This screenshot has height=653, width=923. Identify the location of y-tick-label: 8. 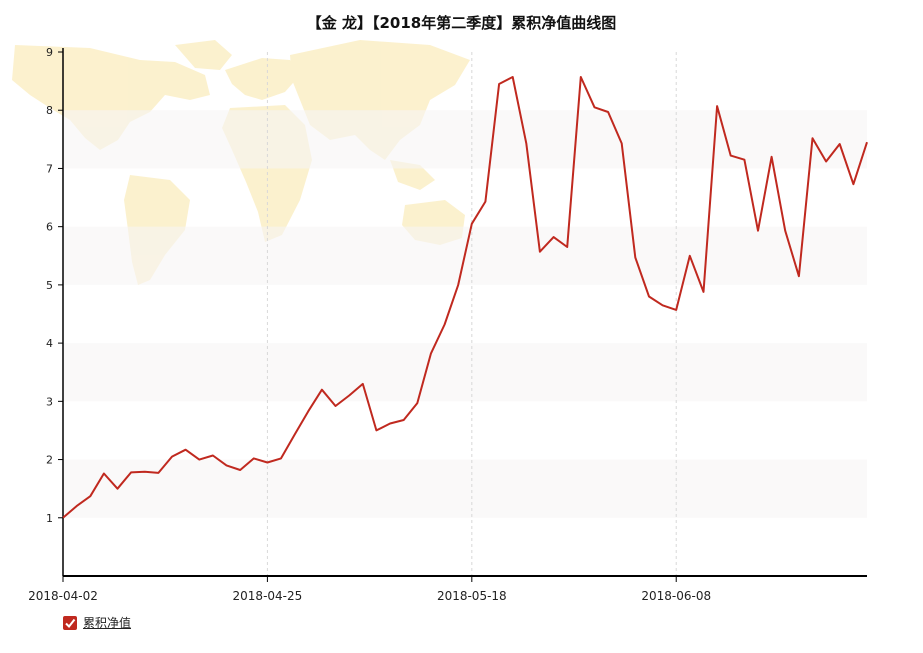
(49, 110).